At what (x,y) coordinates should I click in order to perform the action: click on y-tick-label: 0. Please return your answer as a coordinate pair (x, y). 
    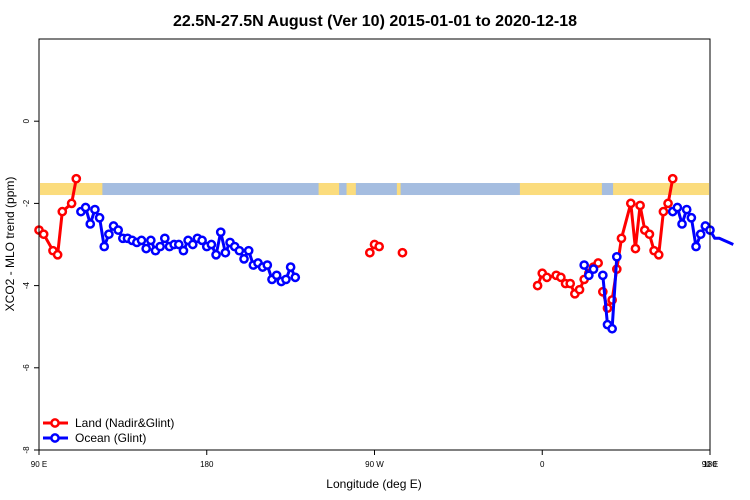
    Looking at the image, I should click on (26, 120).